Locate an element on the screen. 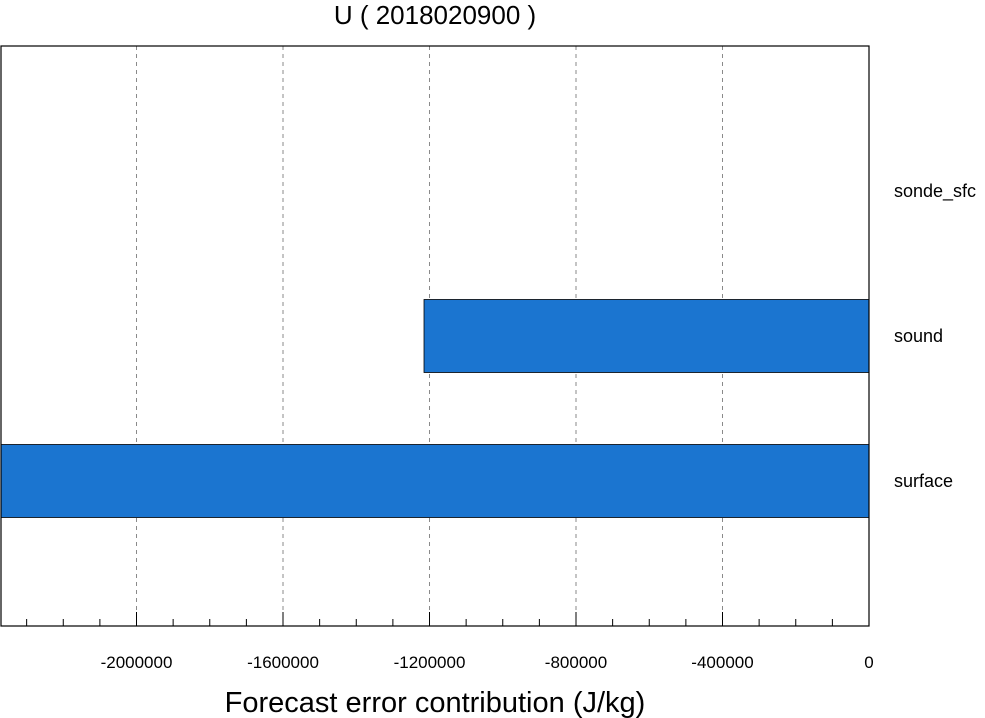 This screenshot has height=718, width=985. x-tick-label: -800000 is located at coordinates (576, 662).